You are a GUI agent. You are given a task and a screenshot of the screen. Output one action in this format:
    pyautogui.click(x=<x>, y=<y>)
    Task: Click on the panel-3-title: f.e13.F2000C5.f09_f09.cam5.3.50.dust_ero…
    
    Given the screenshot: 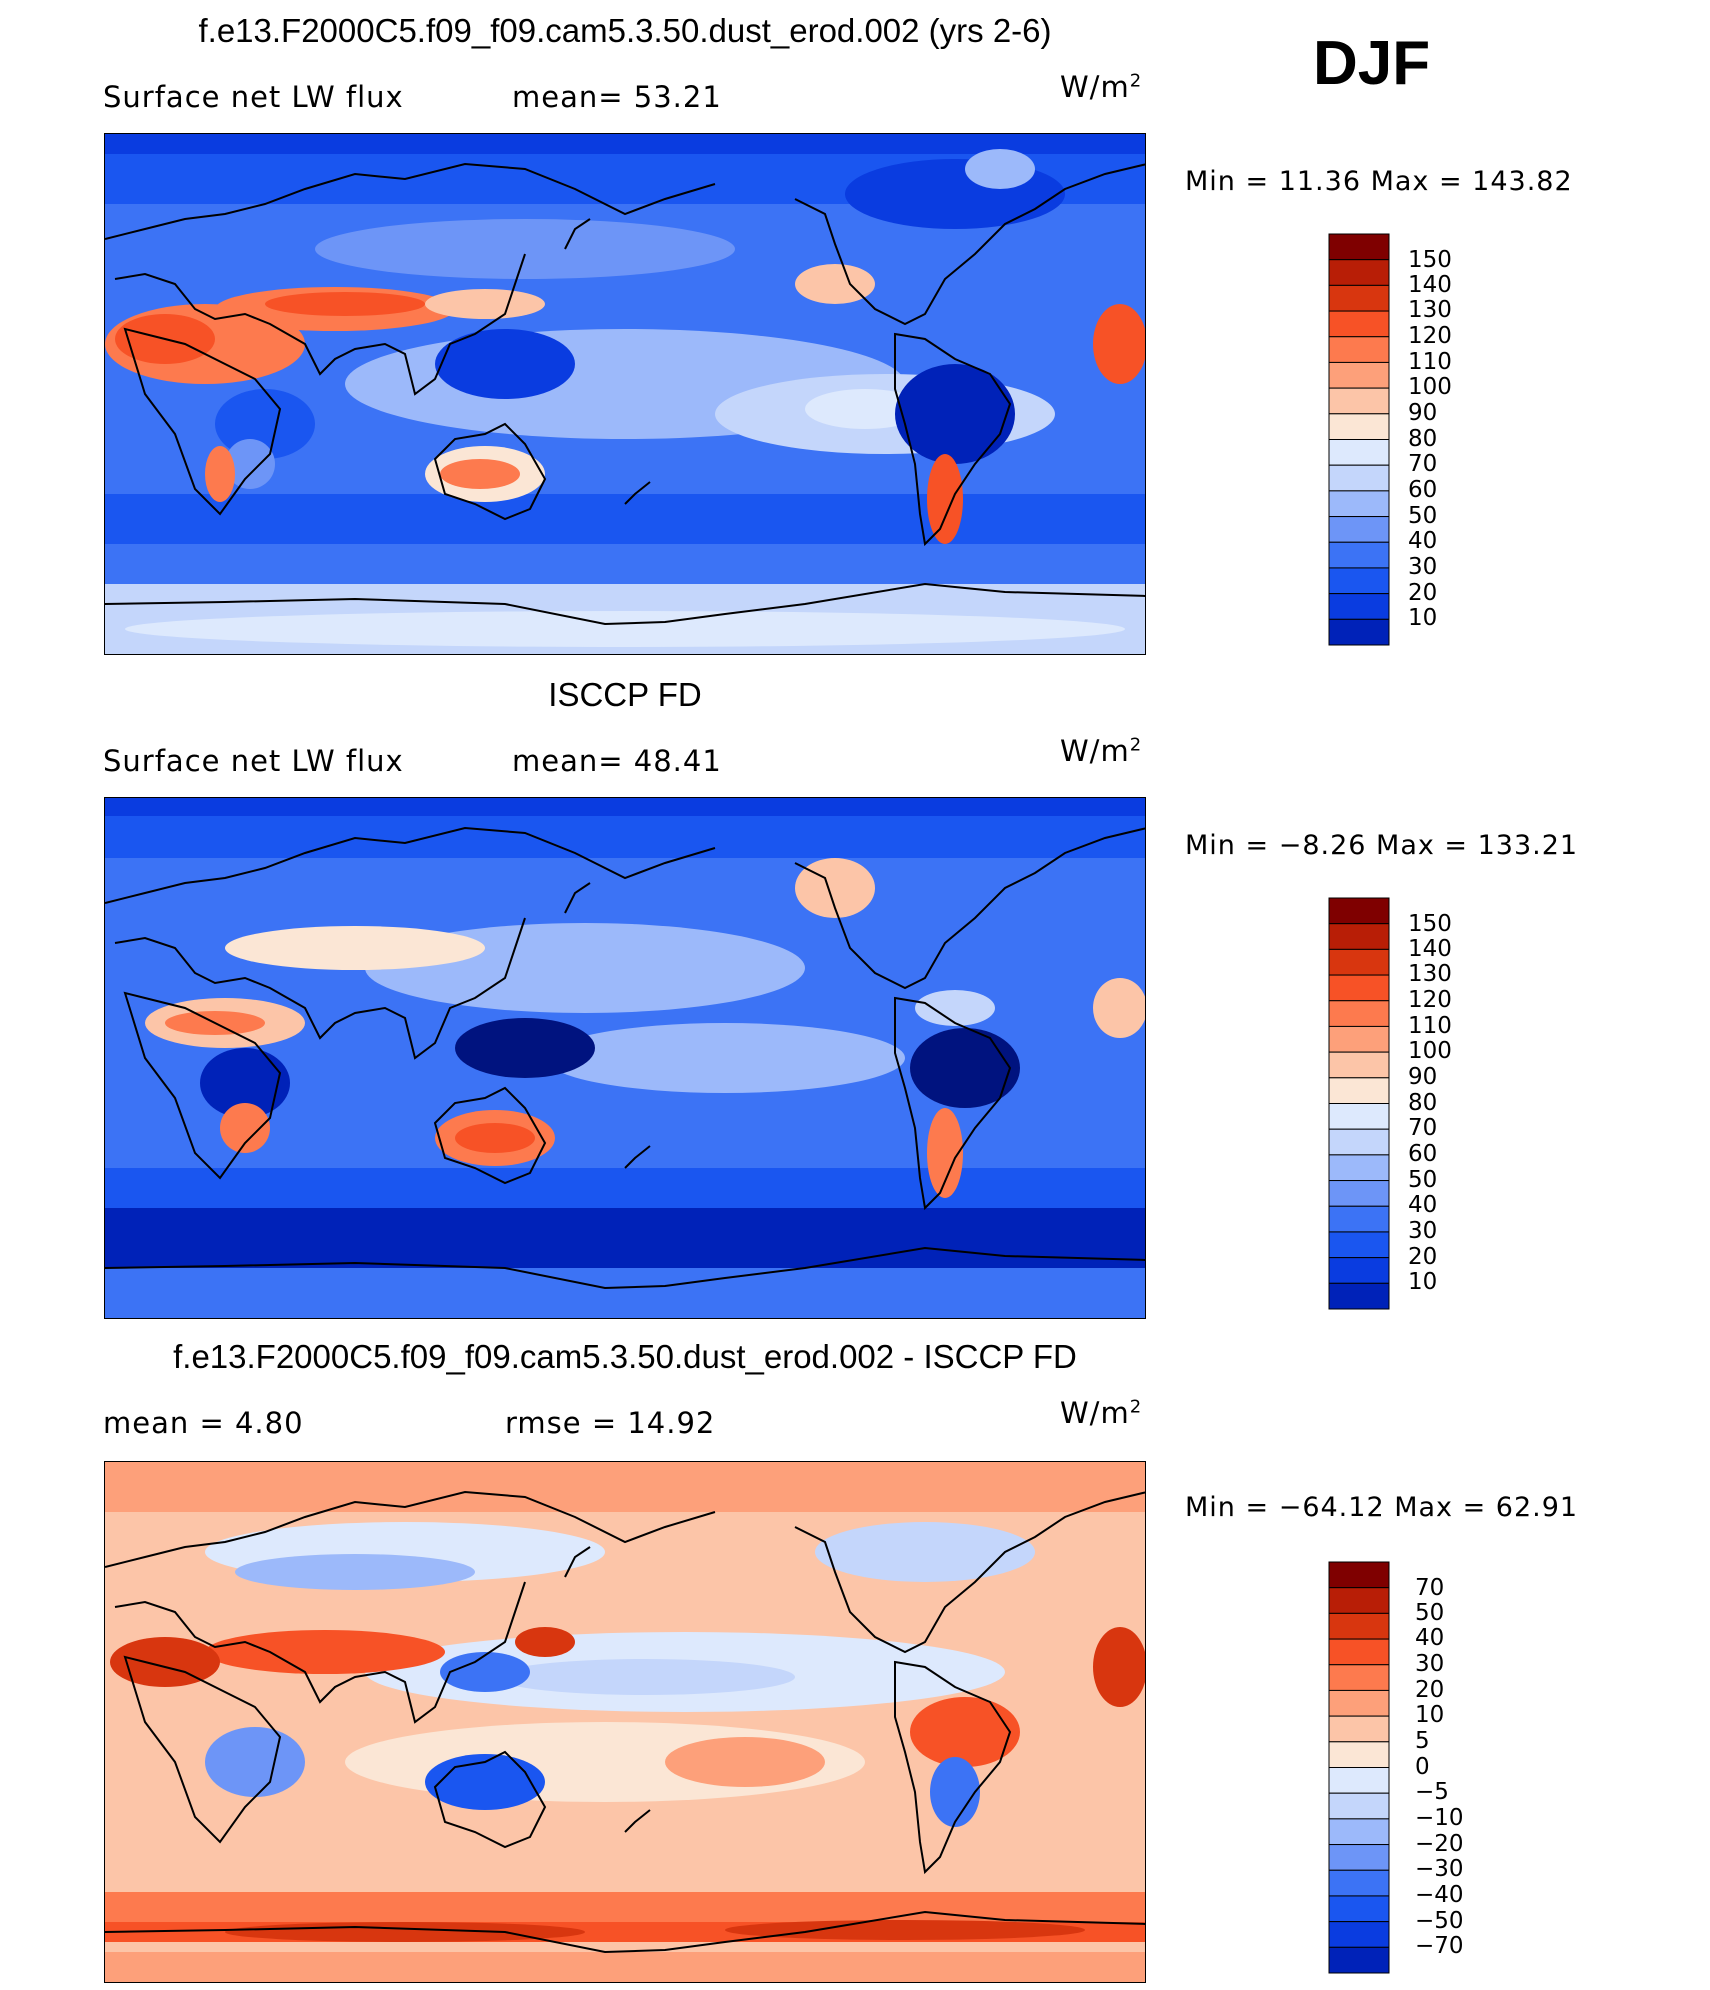 What is the action you would take?
    pyautogui.click(x=625, y=1356)
    